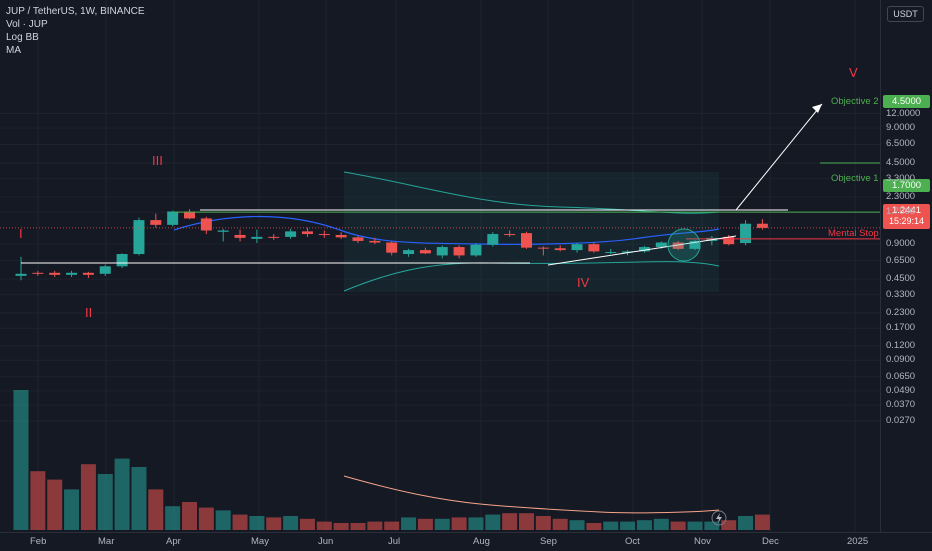 This screenshot has width=932, height=551. What do you see at coordinates (583, 282) in the screenshot?
I see `wave-label-iv: IV` at bounding box center [583, 282].